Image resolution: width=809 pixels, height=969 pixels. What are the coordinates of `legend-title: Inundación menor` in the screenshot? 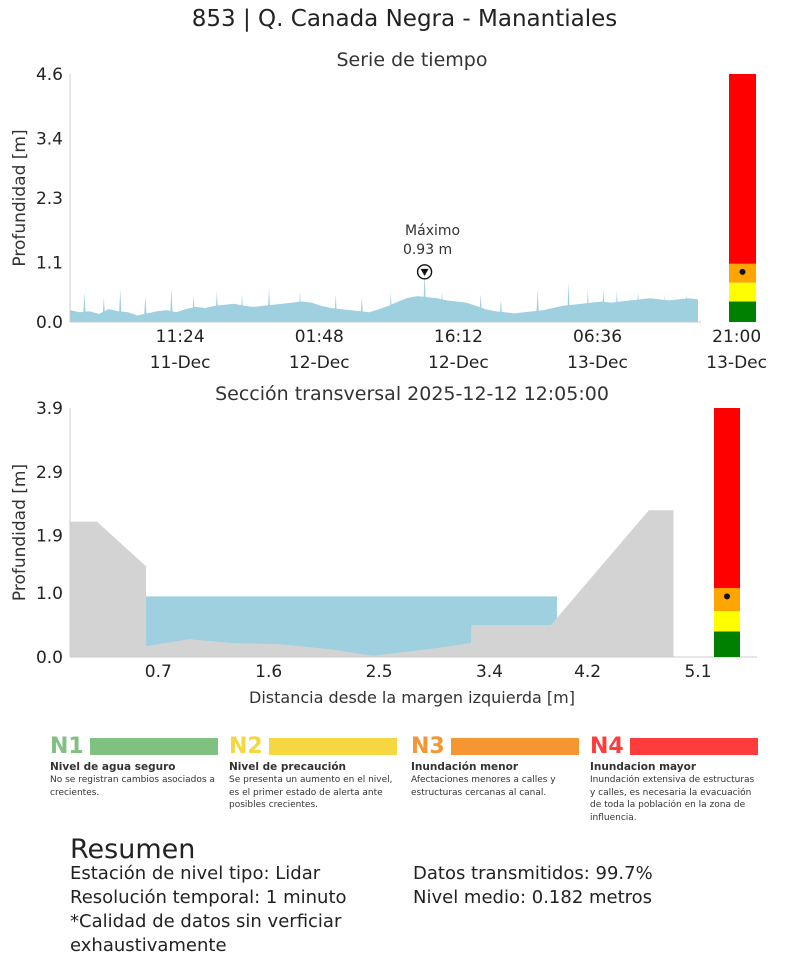 It's located at (465, 767).